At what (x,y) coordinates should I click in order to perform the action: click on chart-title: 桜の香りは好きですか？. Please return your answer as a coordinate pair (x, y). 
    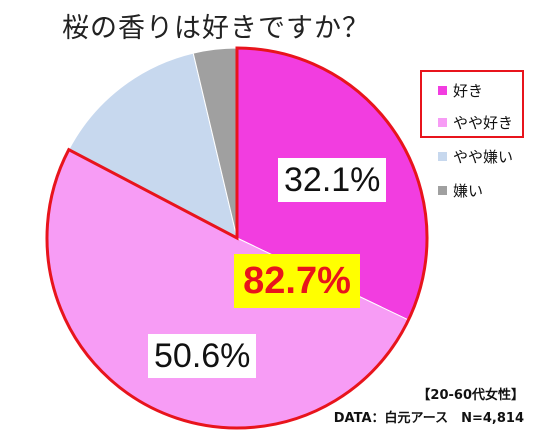
    Looking at the image, I should click on (216, 28).